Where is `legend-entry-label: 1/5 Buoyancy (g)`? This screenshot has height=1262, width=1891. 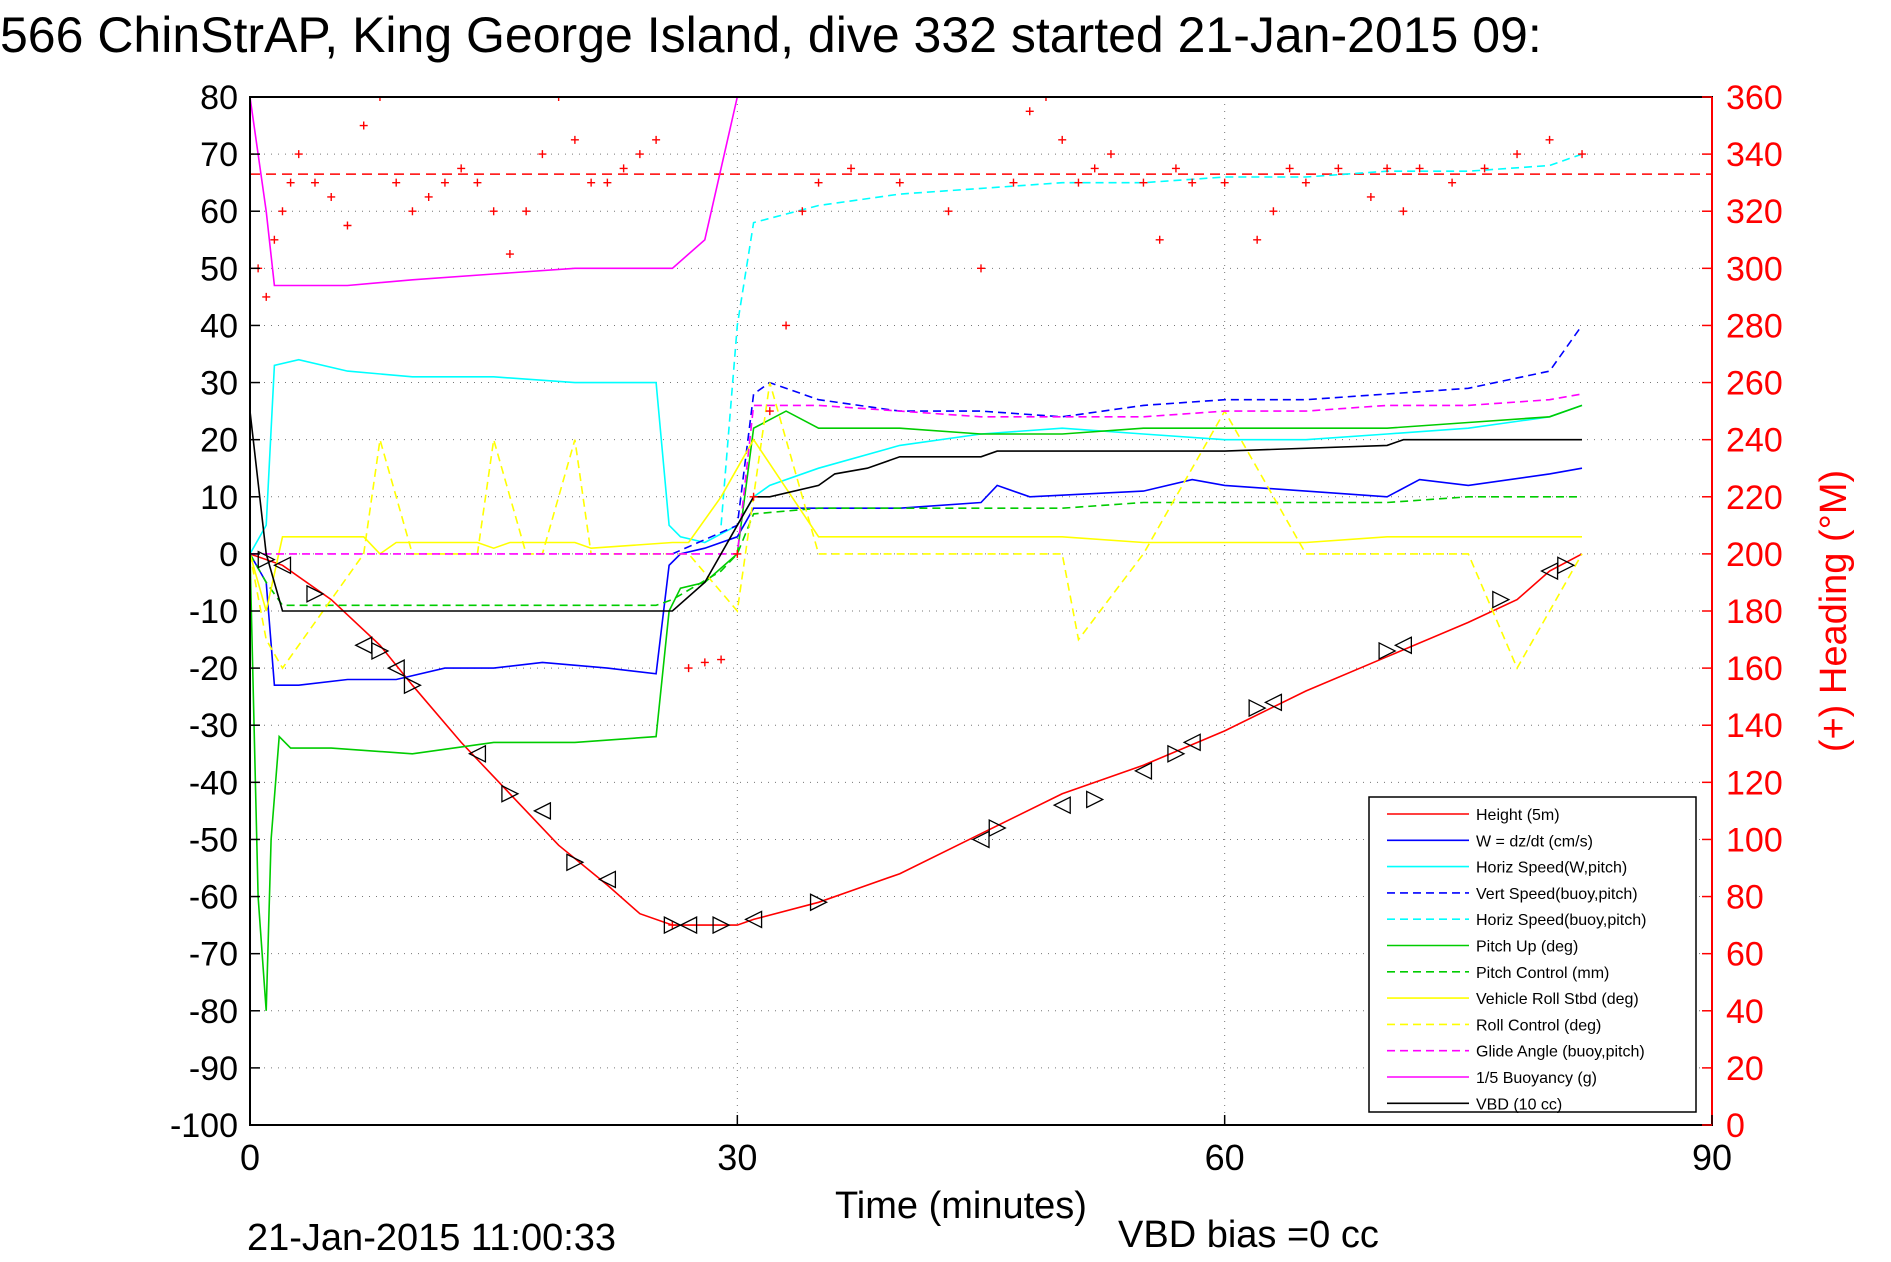
legend-entry-label: 1/5 Buoyancy (g) is located at coordinates (1536, 1078).